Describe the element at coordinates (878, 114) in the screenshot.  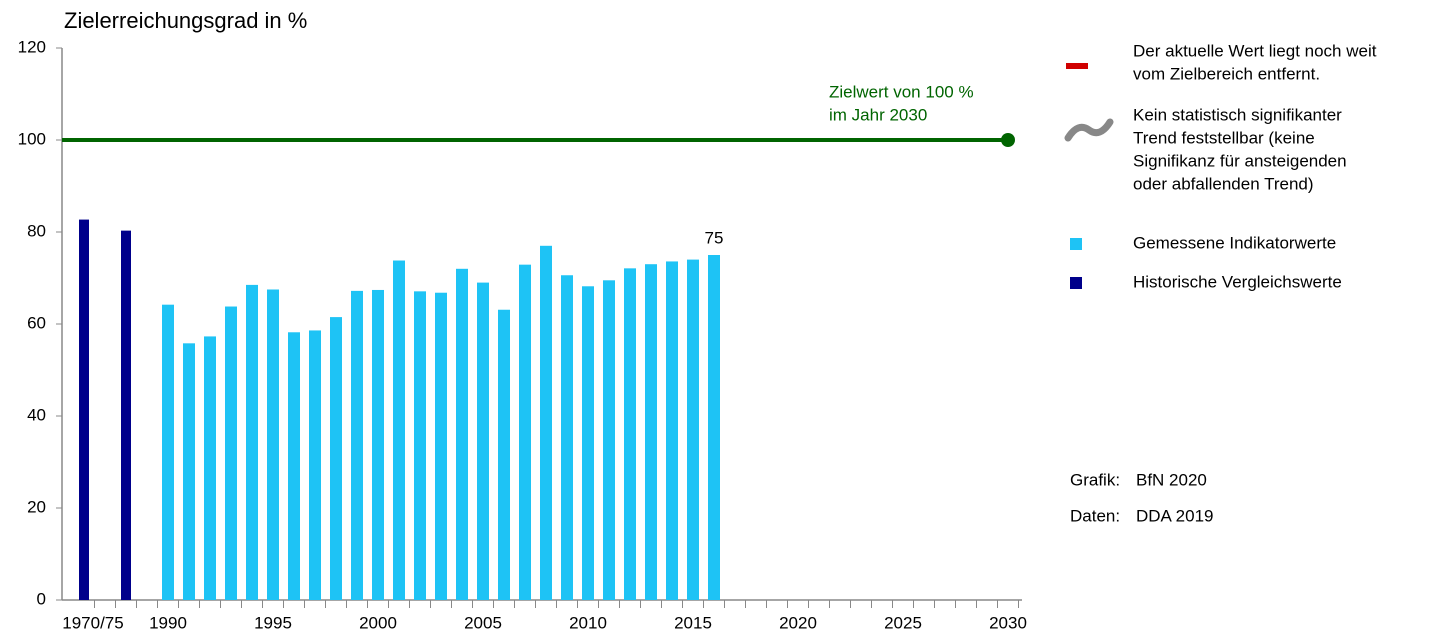
I see `target-label: im Jahr 2030` at that location.